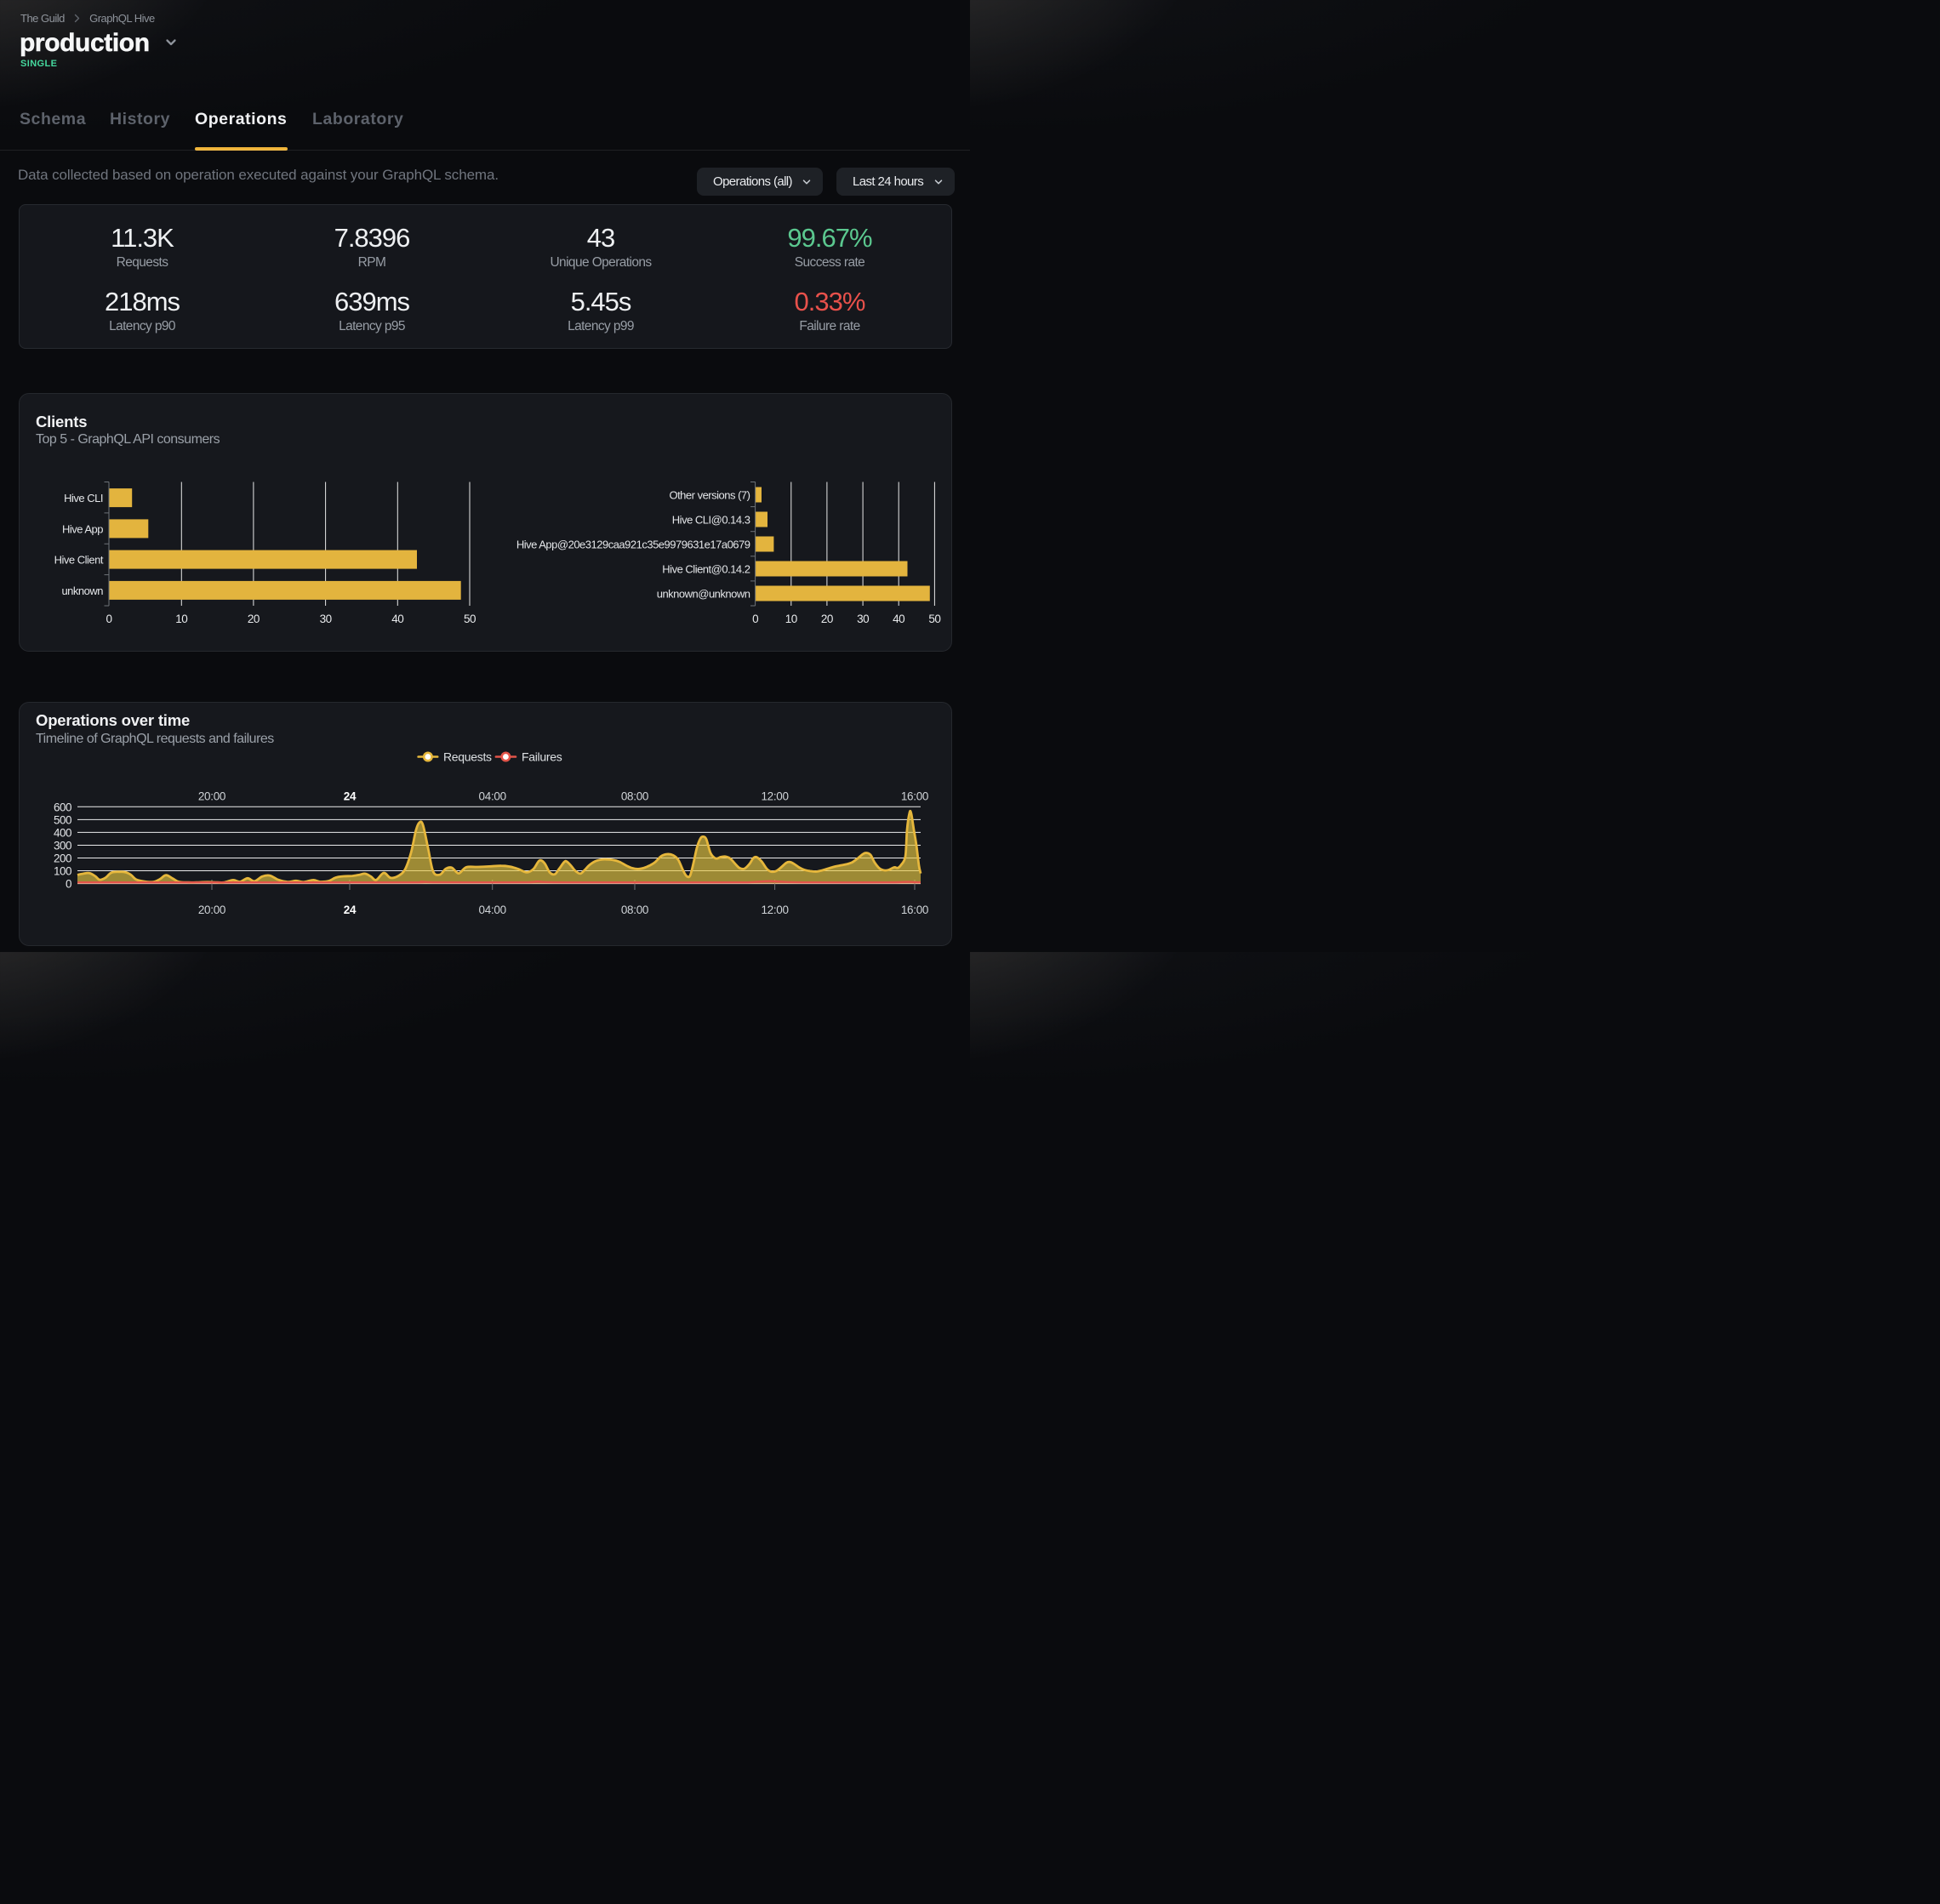 Image resolution: width=1940 pixels, height=1904 pixels. I want to click on svg-text: unknown@unknown, so click(703, 595).